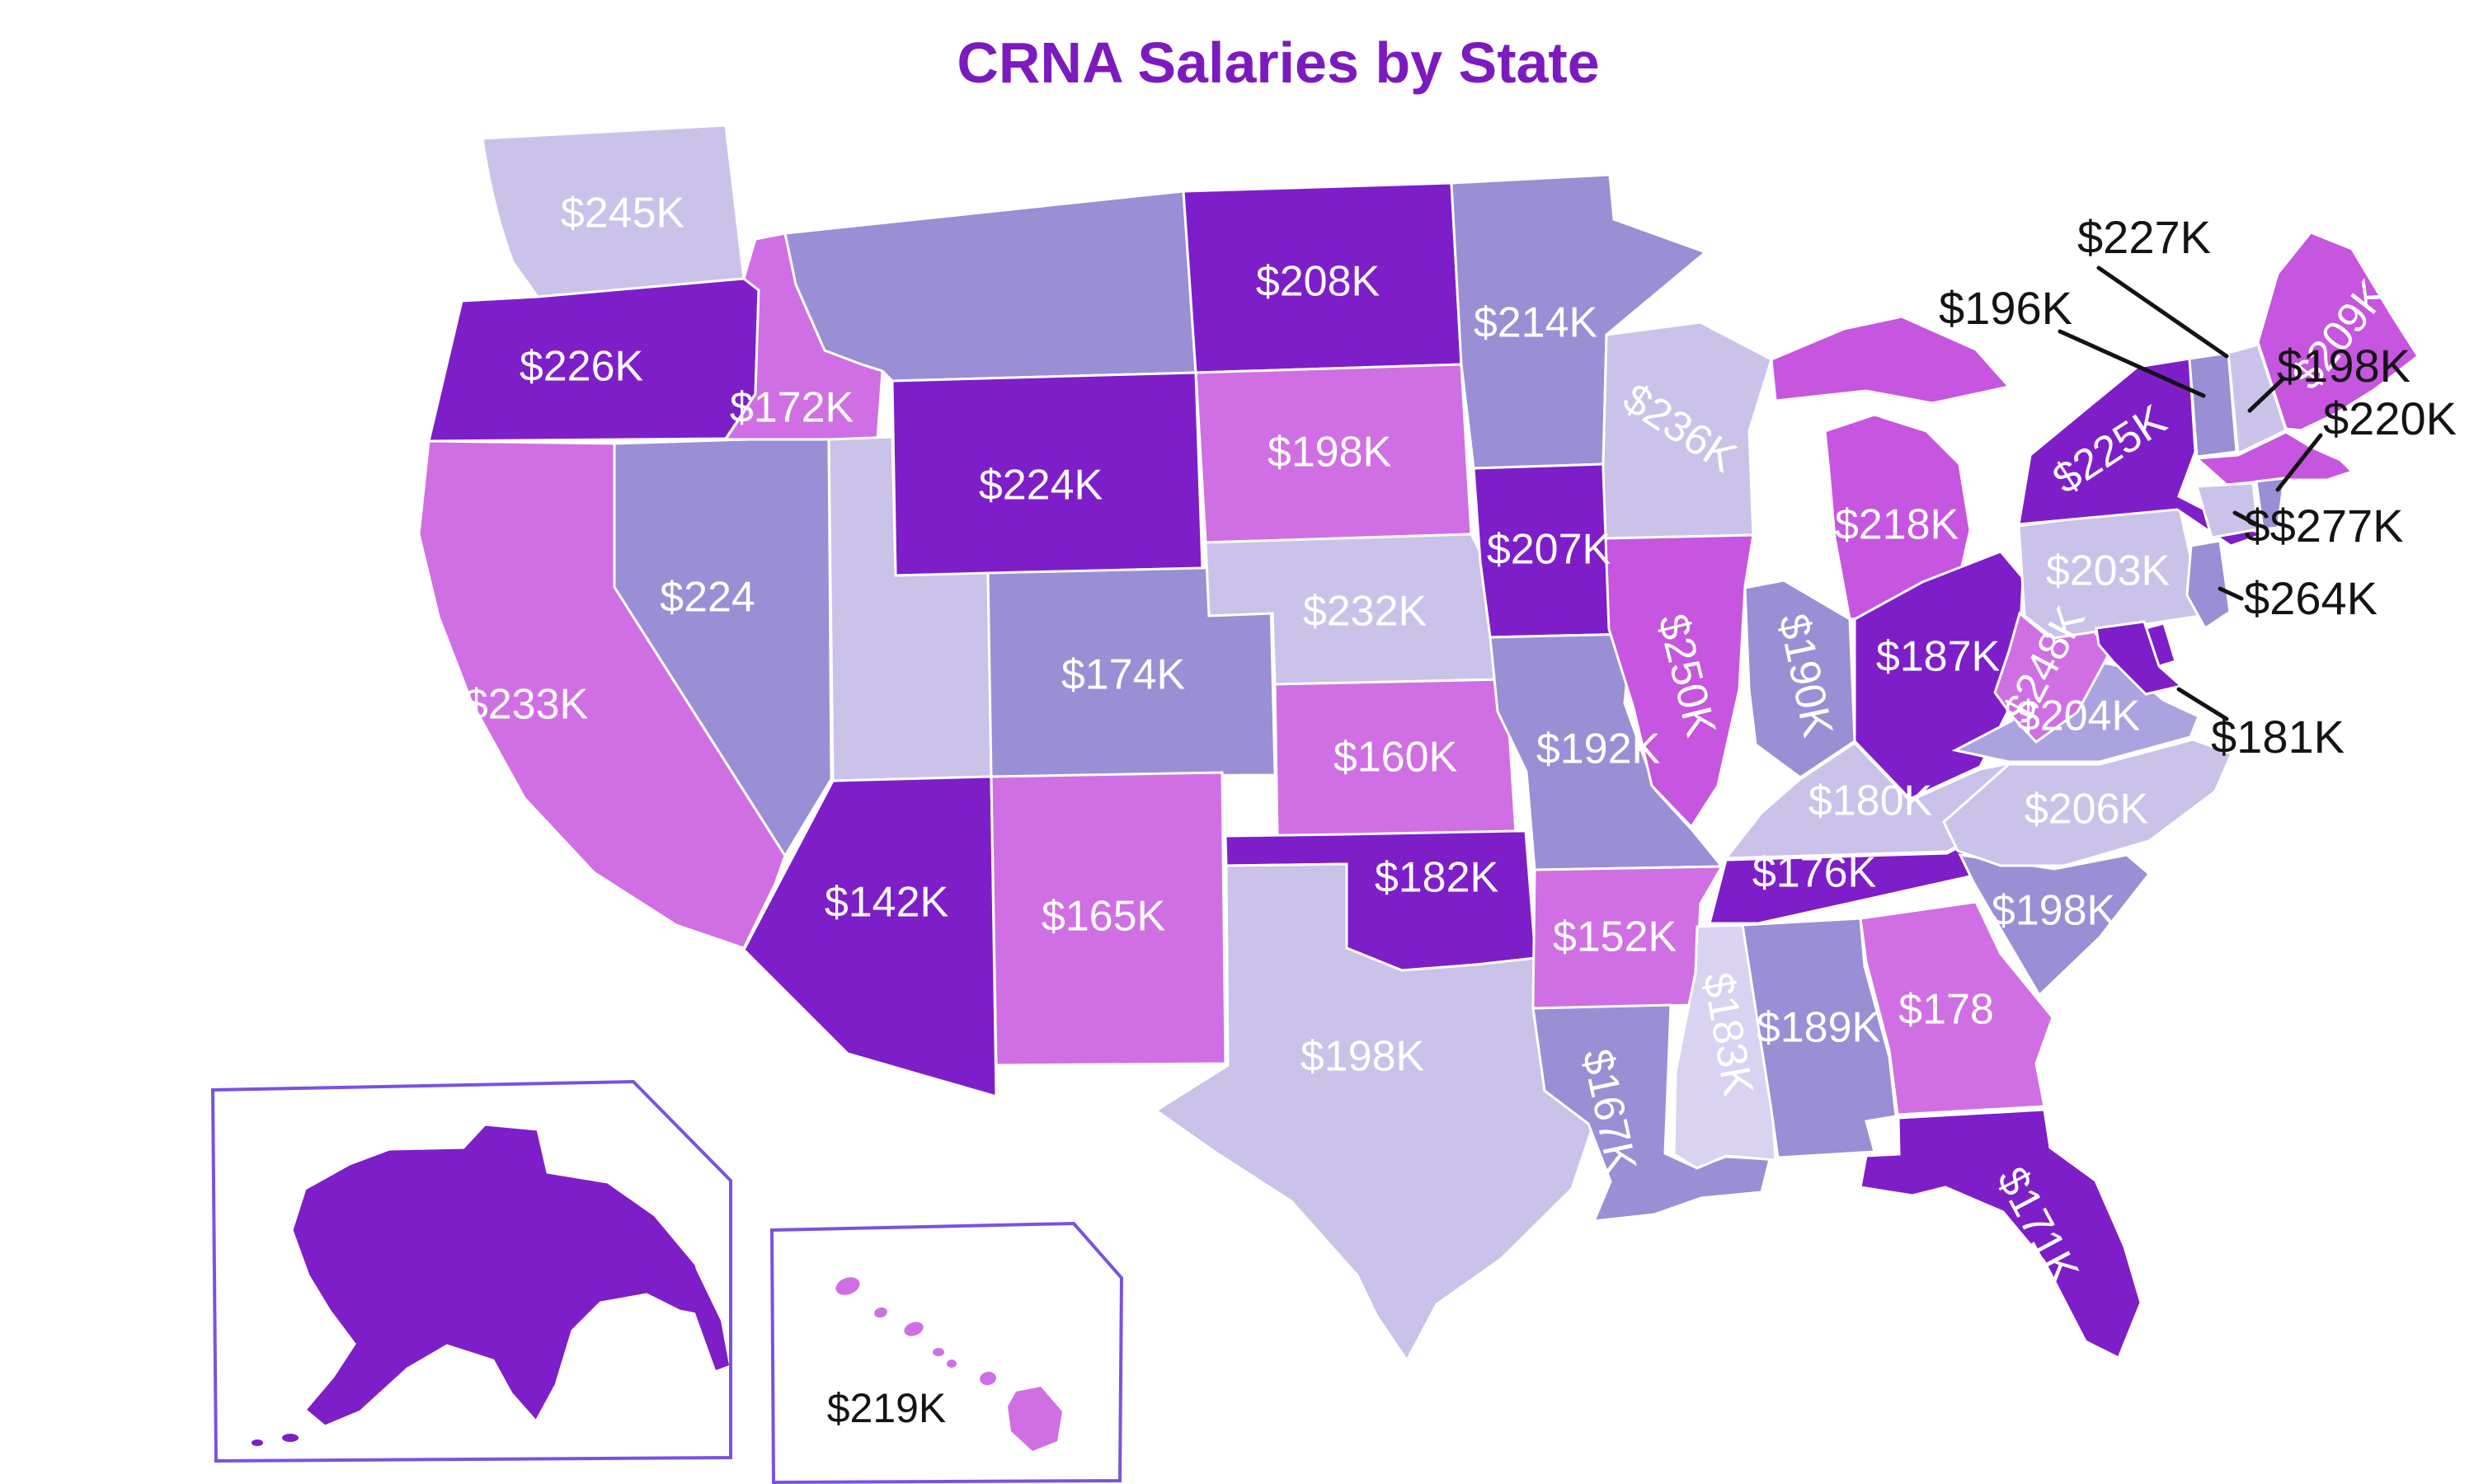 Image resolution: width=2474 pixels, height=1484 pixels. What do you see at coordinates (2005, 308) in the screenshot?
I see `callout-label-new-hampshire: $196K` at bounding box center [2005, 308].